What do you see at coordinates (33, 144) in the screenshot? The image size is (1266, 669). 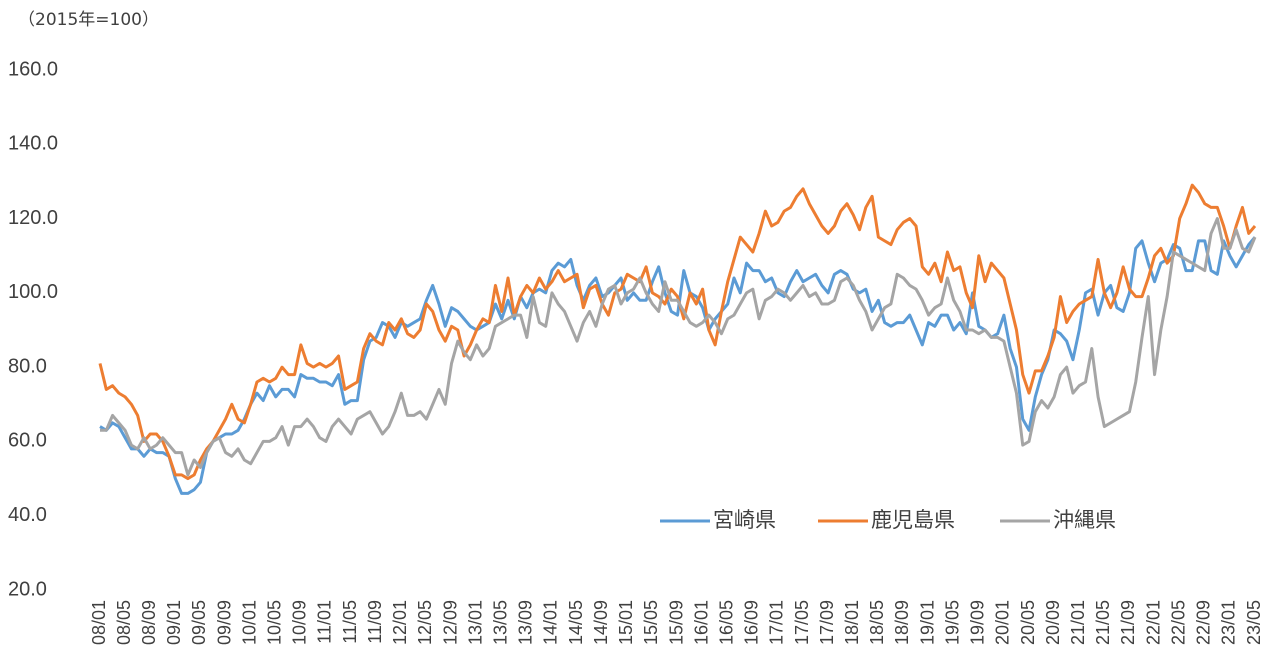 I see `y-tick-label: 140.0` at bounding box center [33, 144].